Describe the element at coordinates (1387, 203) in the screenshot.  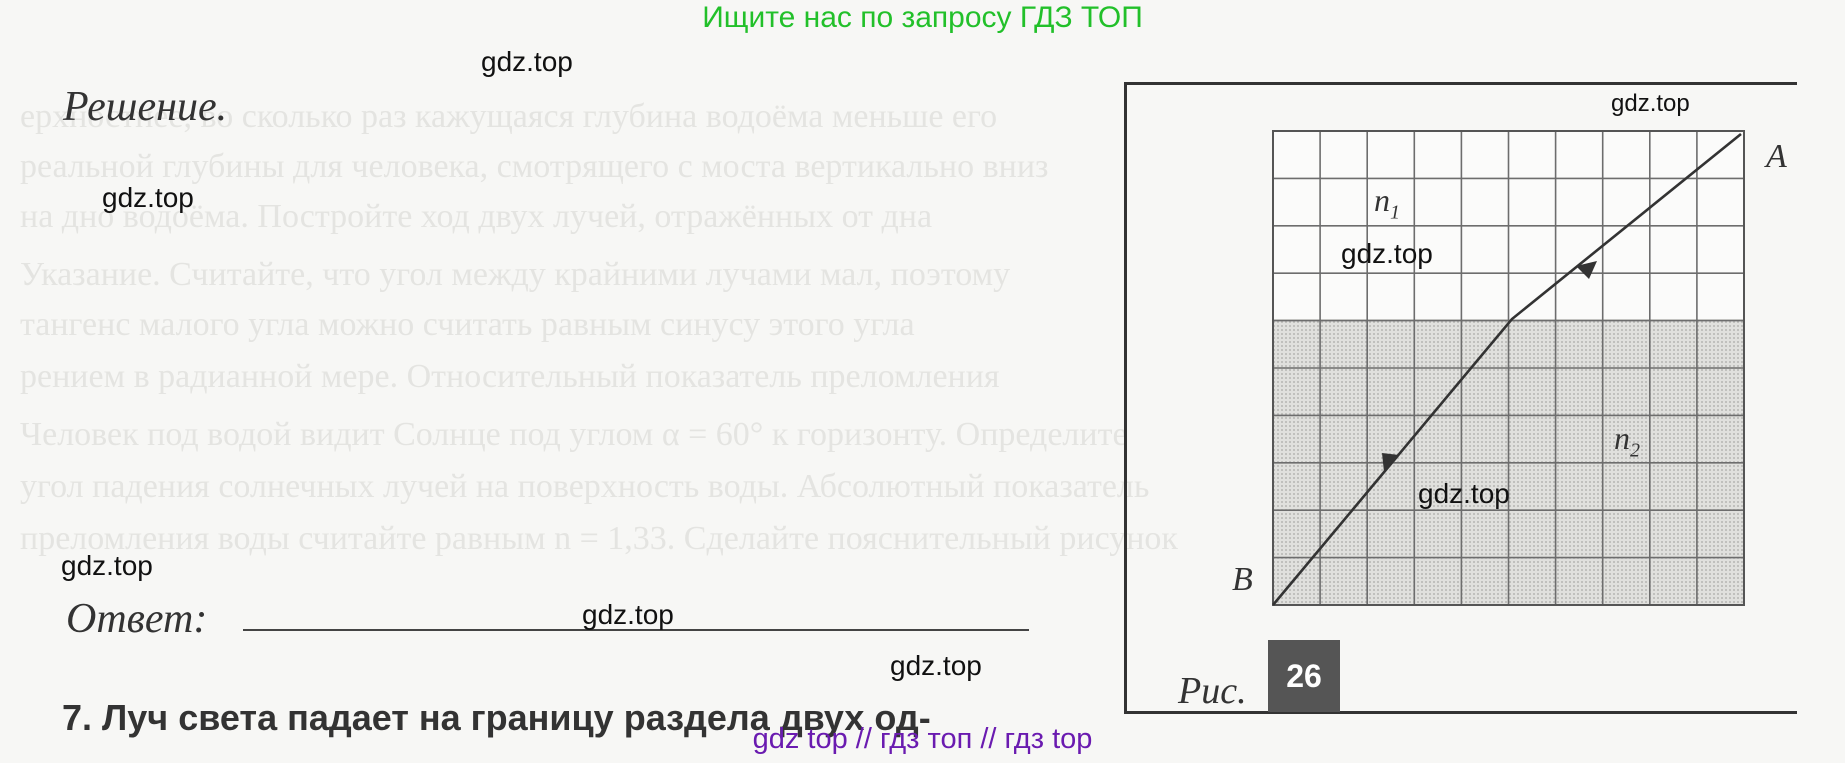
I see `n1-label: n1` at that location.